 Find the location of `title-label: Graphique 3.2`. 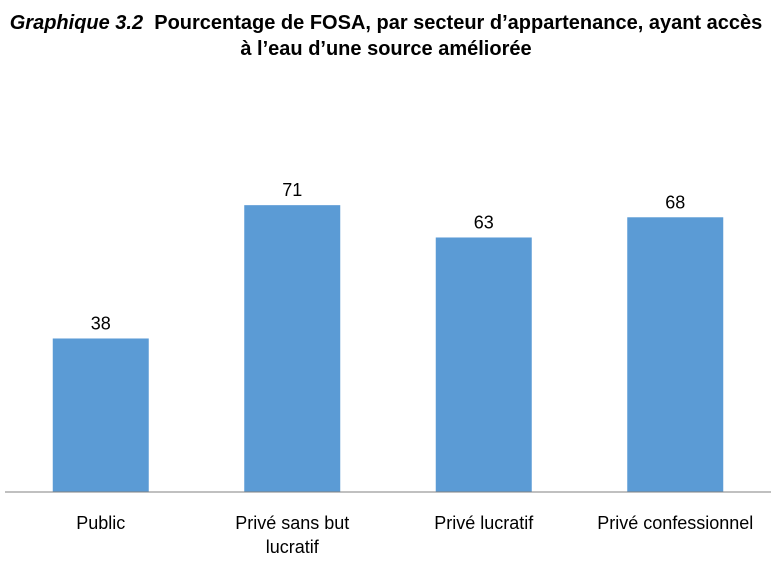

title-label: Graphique 3.2 is located at coordinates (76, 23).